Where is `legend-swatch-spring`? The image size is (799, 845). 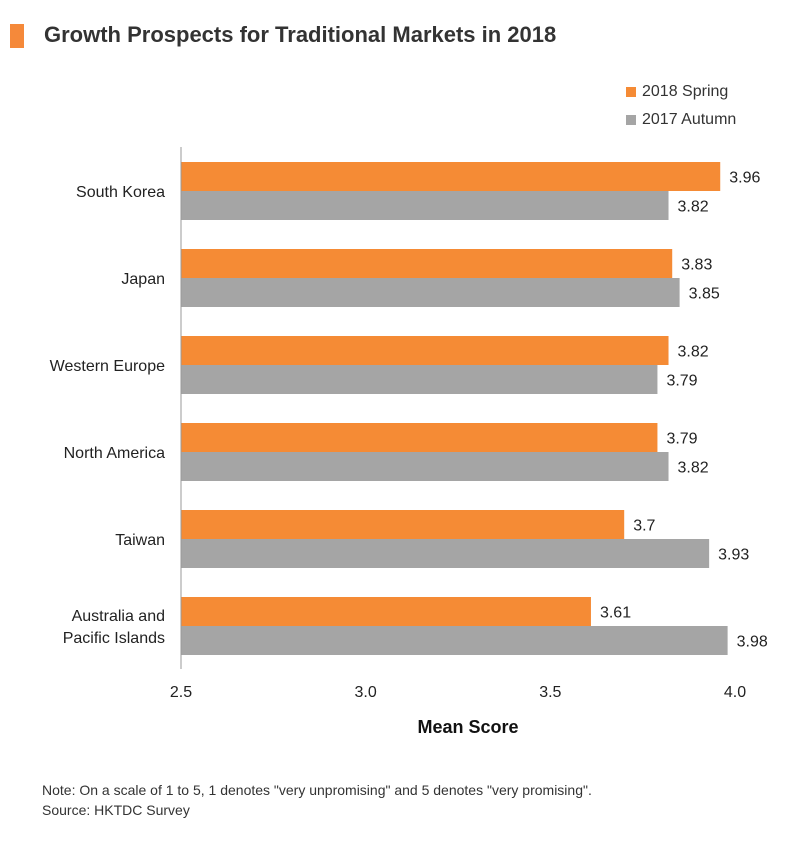 legend-swatch-spring is located at coordinates (631, 92).